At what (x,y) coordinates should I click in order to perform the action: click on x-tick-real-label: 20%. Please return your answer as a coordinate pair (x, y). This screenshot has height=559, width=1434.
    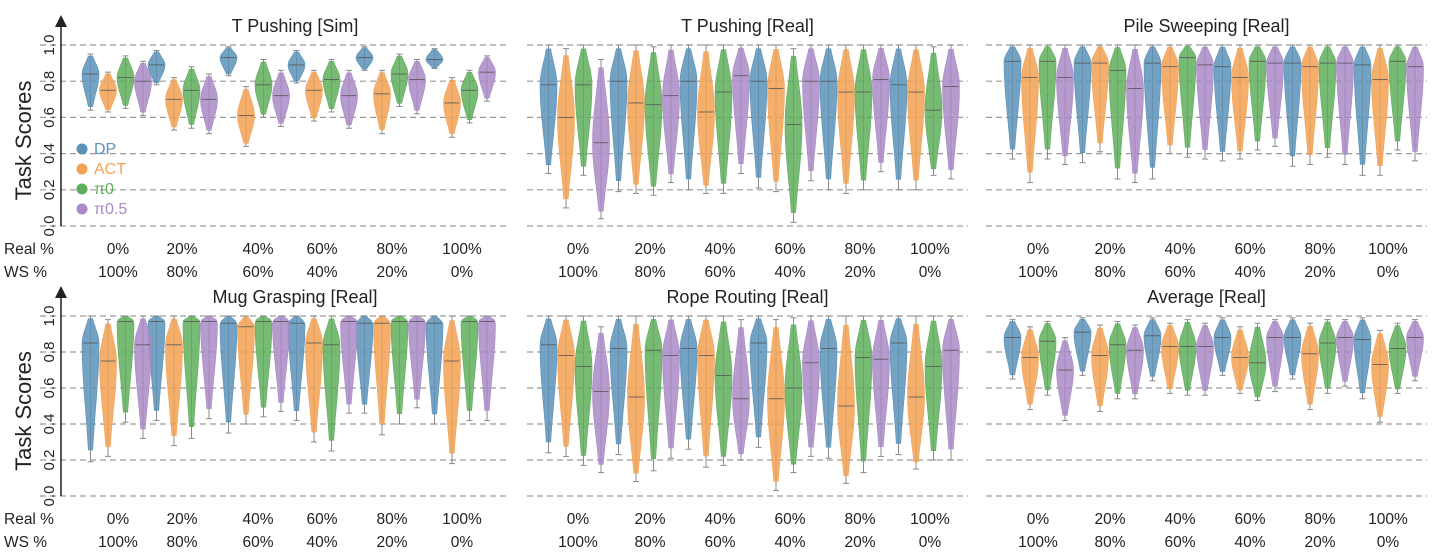
    Looking at the image, I should click on (1109, 249).